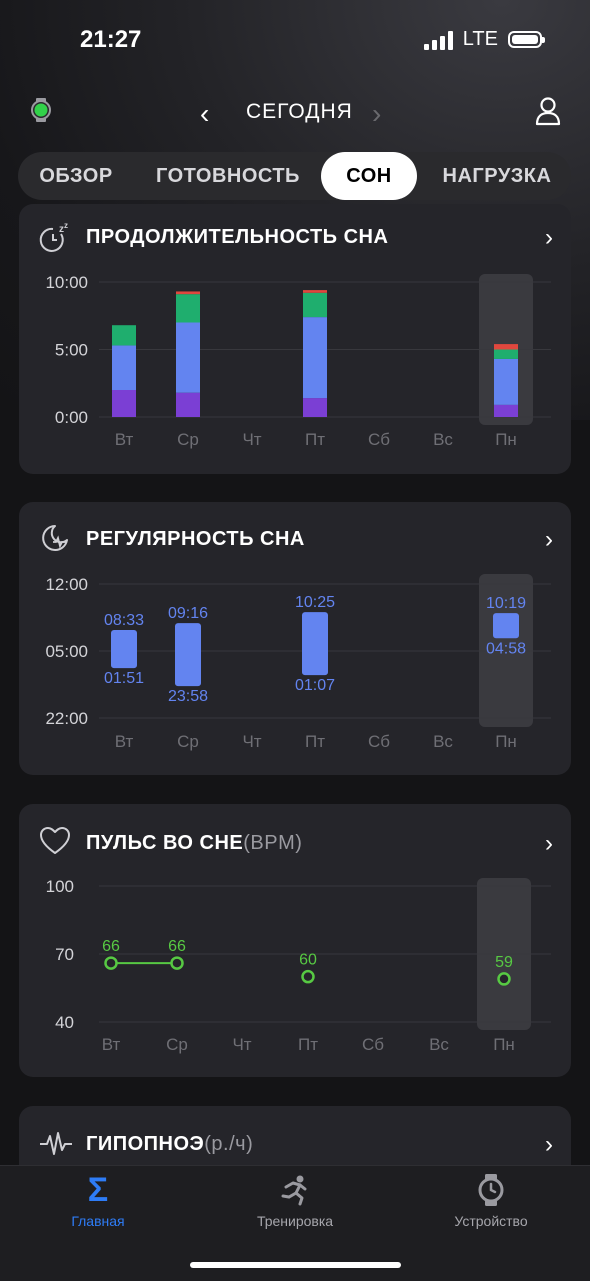 The height and width of the screenshot is (1281, 590). What do you see at coordinates (295, 1265) in the screenshot?
I see `home-indicator` at bounding box center [295, 1265].